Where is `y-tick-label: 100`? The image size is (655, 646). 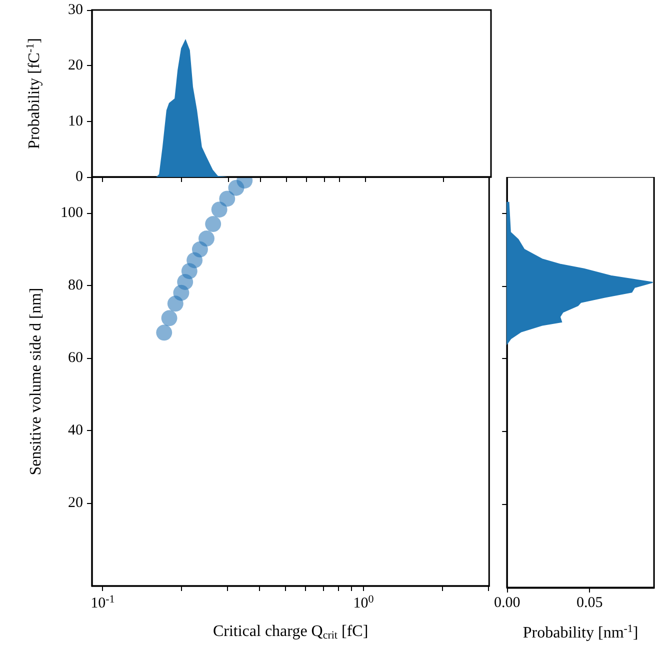
y-tick-label: 100 is located at coordinates (71, 213).